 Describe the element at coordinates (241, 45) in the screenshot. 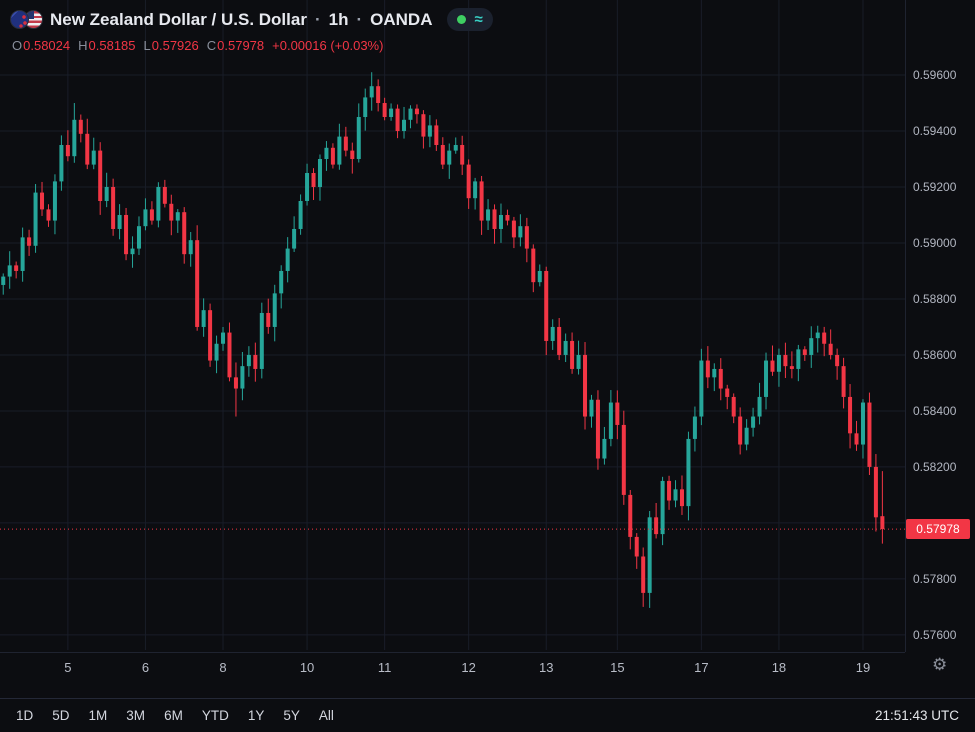

I see `ohlc-close-value: 0.57978` at that location.